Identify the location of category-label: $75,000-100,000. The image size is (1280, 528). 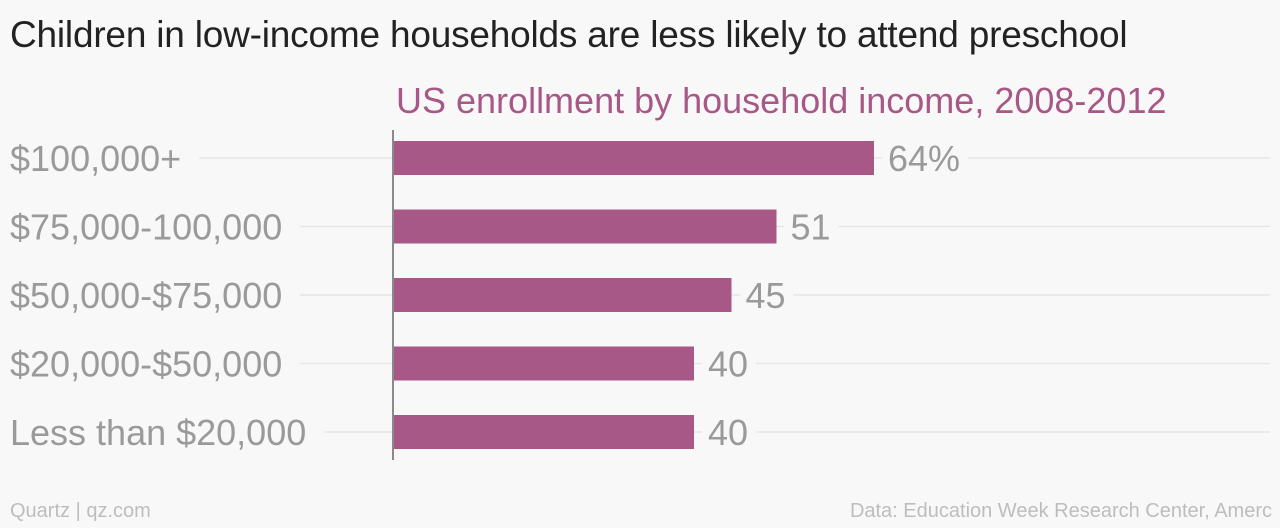
(146, 227).